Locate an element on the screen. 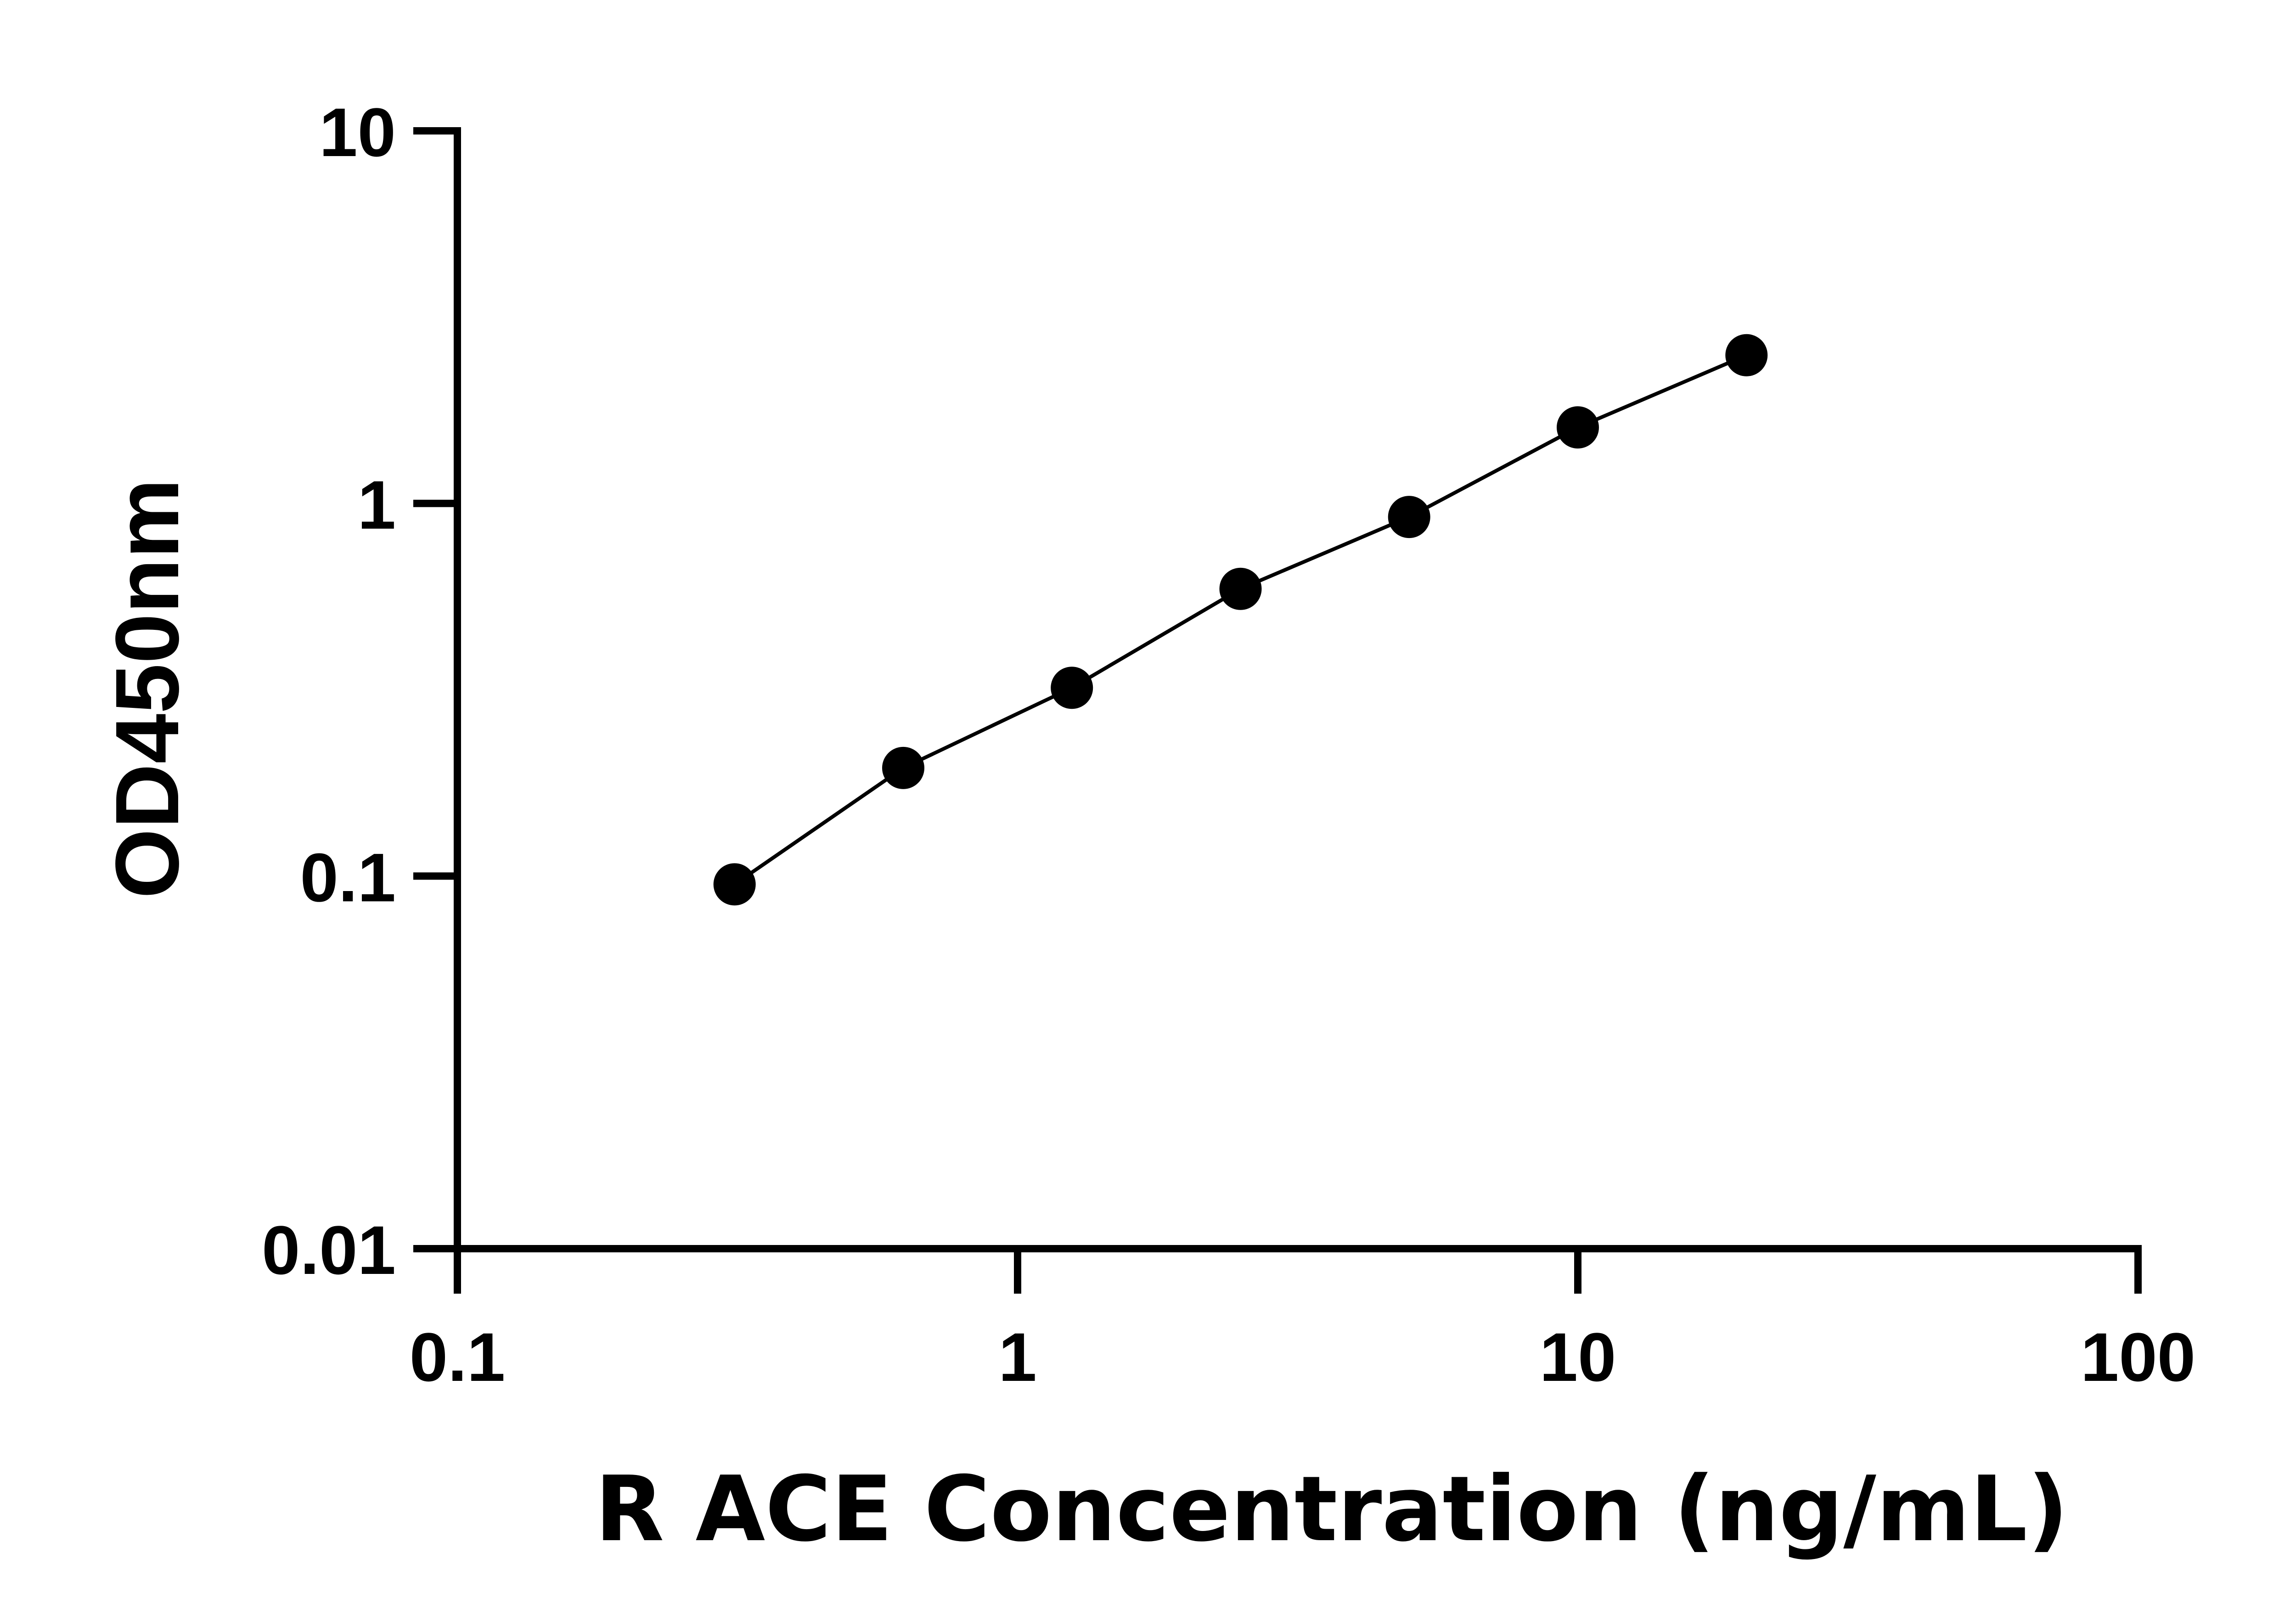 The width and height of the screenshot is (2296, 1615). x-tick-label: 100 is located at coordinates (2138, 1357).